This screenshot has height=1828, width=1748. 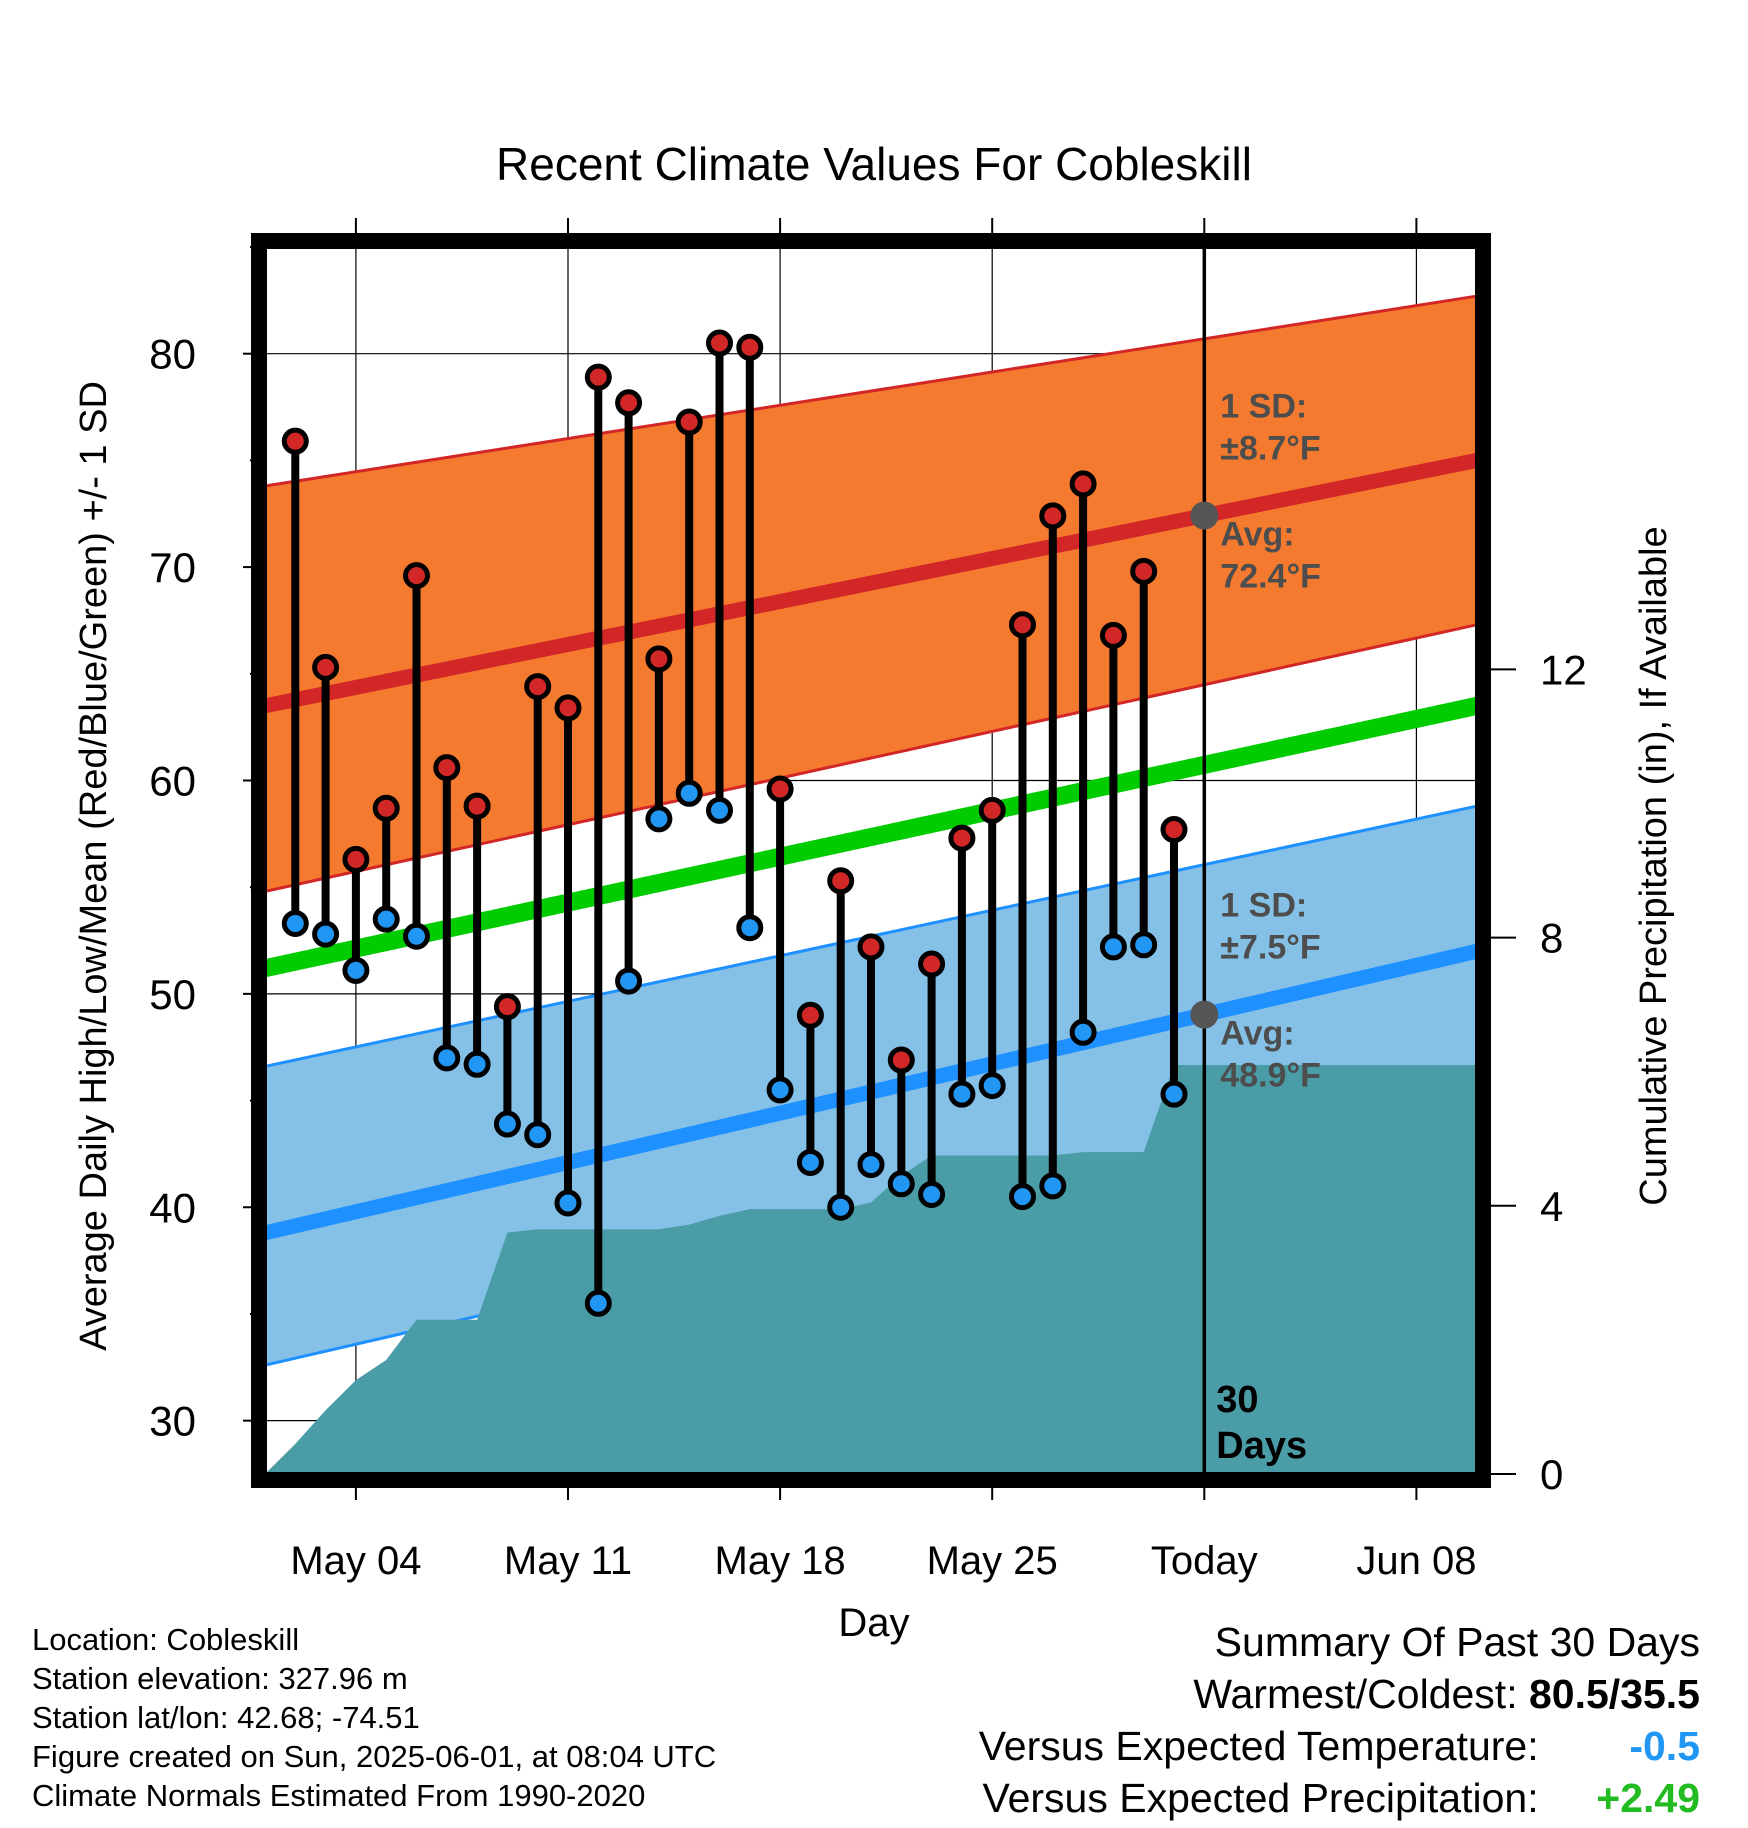 What do you see at coordinates (1270, 449) in the screenshot?
I see `high-sd-label-line-1: ±8.7°F` at bounding box center [1270, 449].